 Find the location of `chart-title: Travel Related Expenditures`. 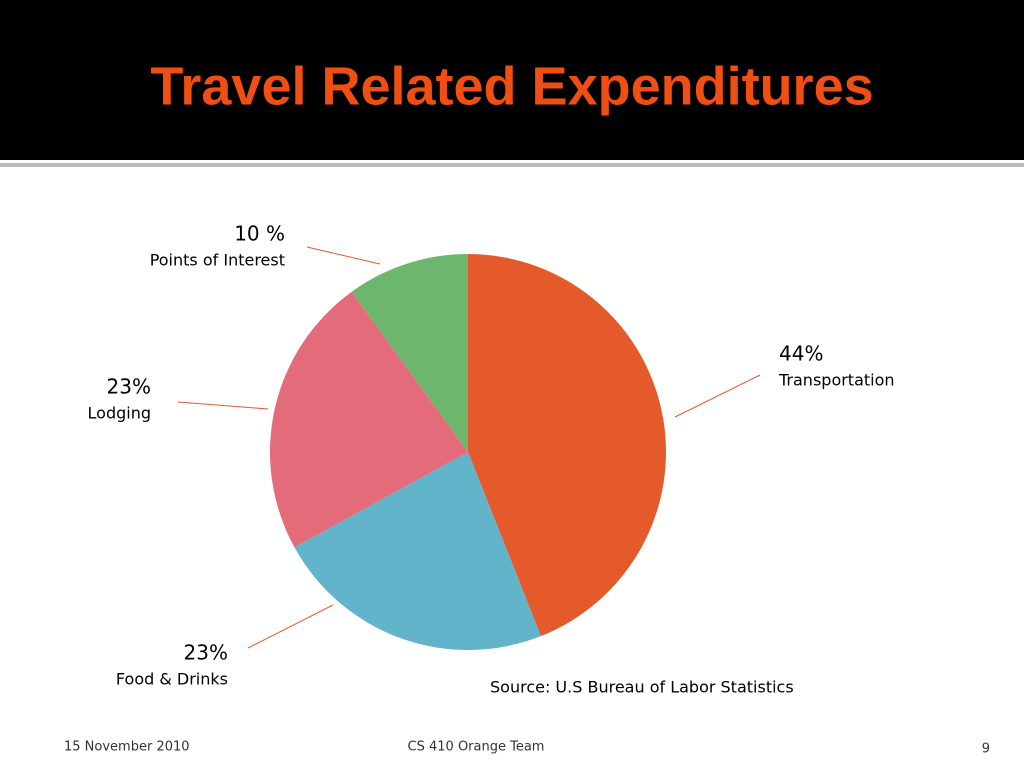

chart-title: Travel Related Expenditures is located at coordinates (511, 86).